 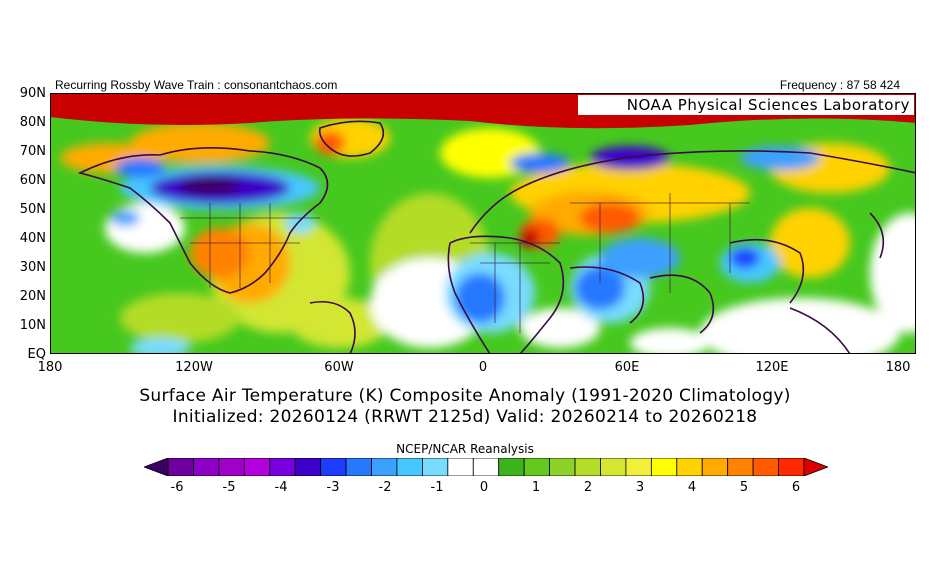 I want to click on colorbar-tick-label: 6, so click(x=796, y=487).